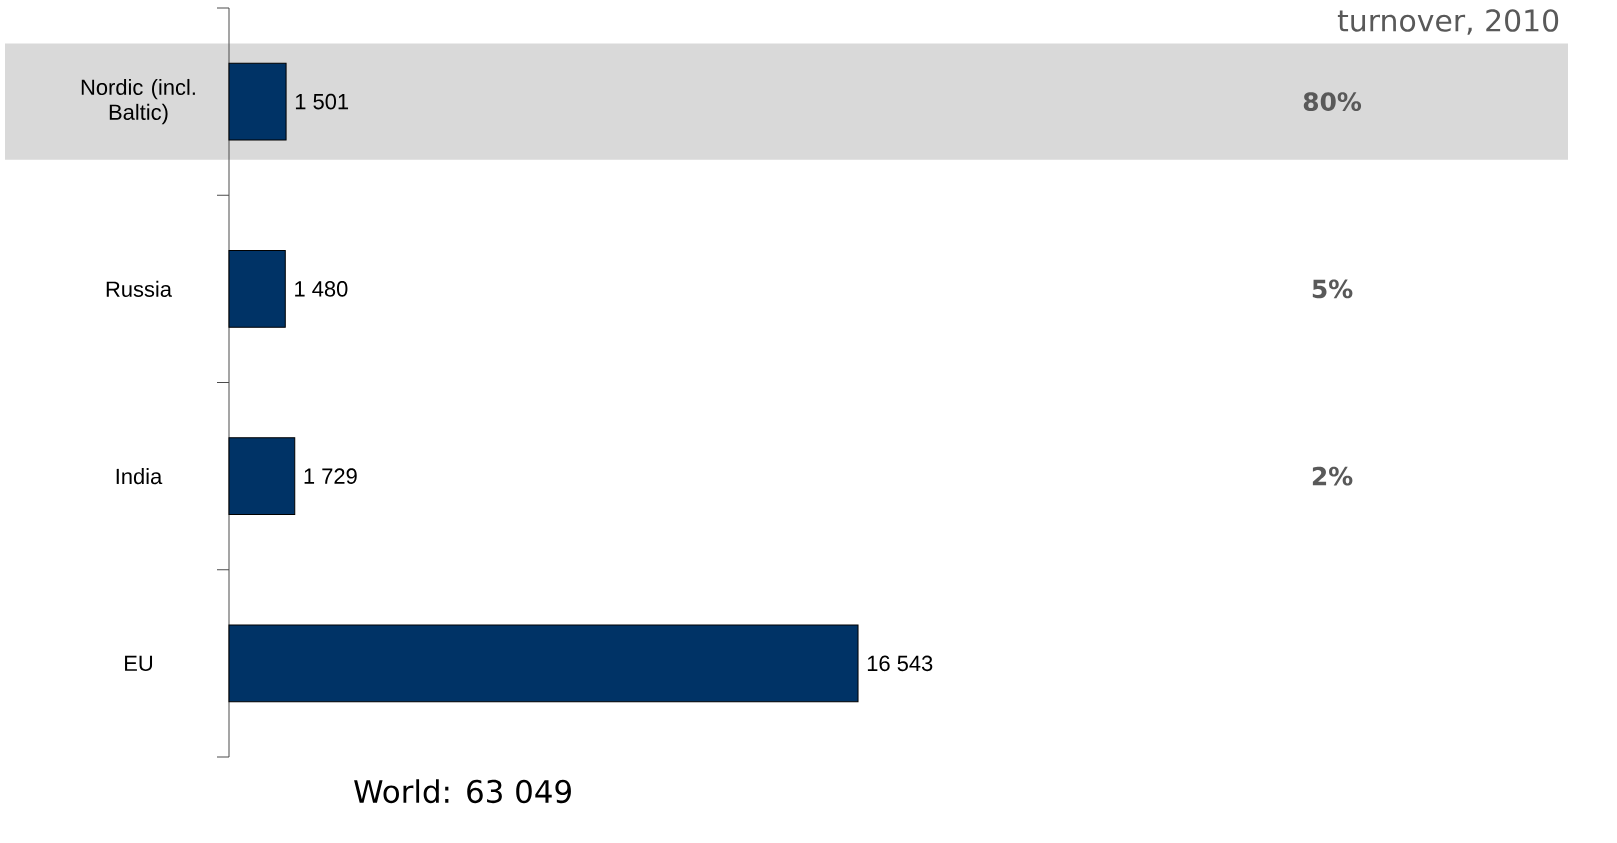  What do you see at coordinates (139, 663) in the screenshot?
I see `y-tick-label: EU` at bounding box center [139, 663].